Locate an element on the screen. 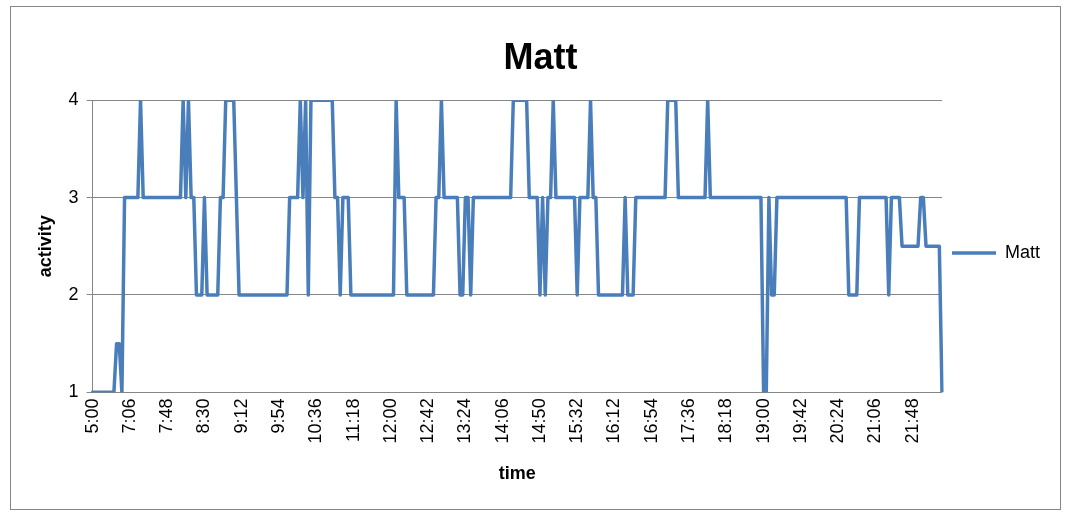 This screenshot has height=516, width=1071. x-tick-label: 21:06 is located at coordinates (874, 421).